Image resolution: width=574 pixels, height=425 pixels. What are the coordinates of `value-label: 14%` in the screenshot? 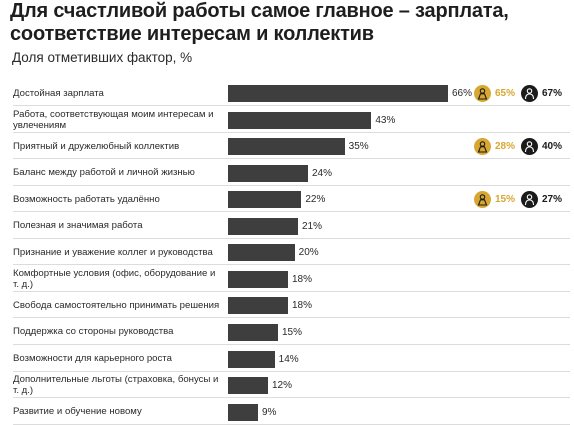 It's located at (288, 359).